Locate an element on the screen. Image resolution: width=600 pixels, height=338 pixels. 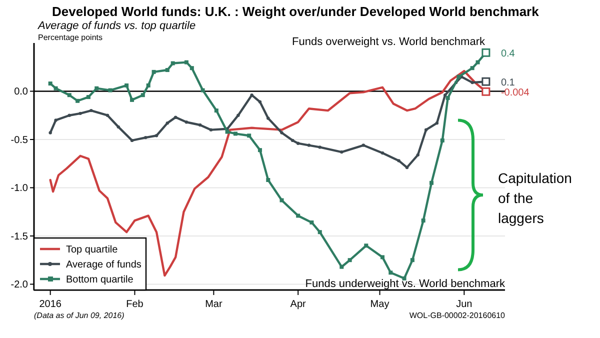
y-tick-label: -2.0 is located at coordinates (19, 285).